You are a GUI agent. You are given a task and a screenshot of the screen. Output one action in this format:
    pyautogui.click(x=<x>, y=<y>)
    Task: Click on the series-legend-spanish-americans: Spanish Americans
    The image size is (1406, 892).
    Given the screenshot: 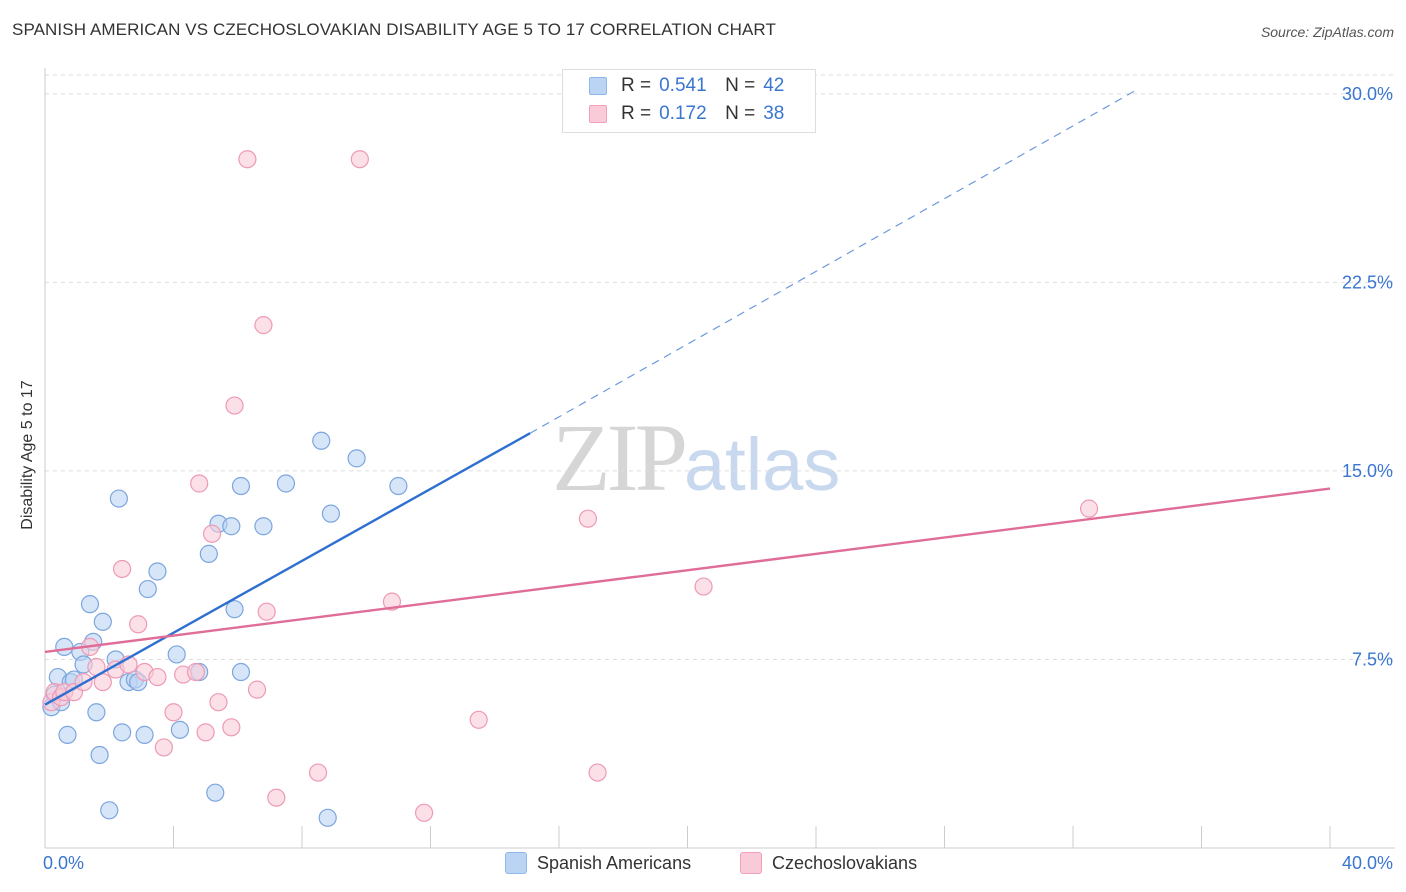 What is the action you would take?
    pyautogui.click(x=598, y=863)
    